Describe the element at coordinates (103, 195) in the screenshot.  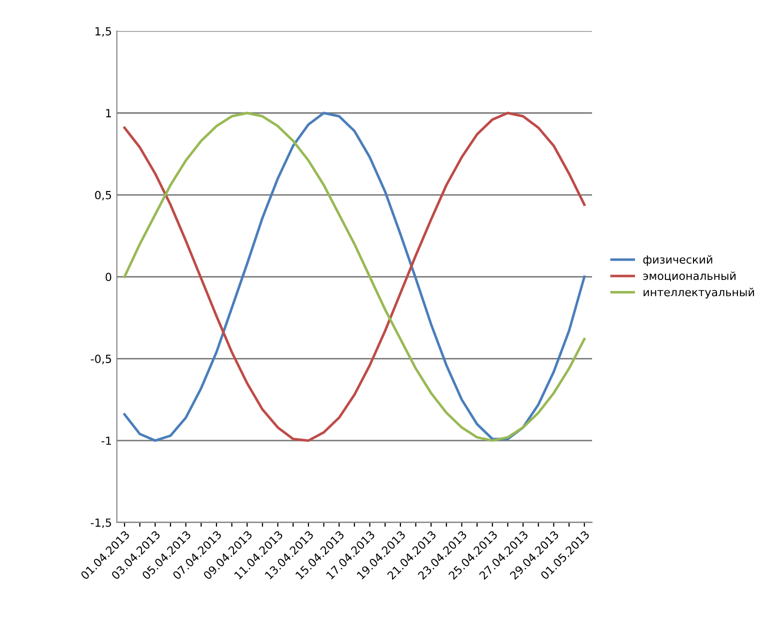
I see `y-tick-label: 0,5` at that location.